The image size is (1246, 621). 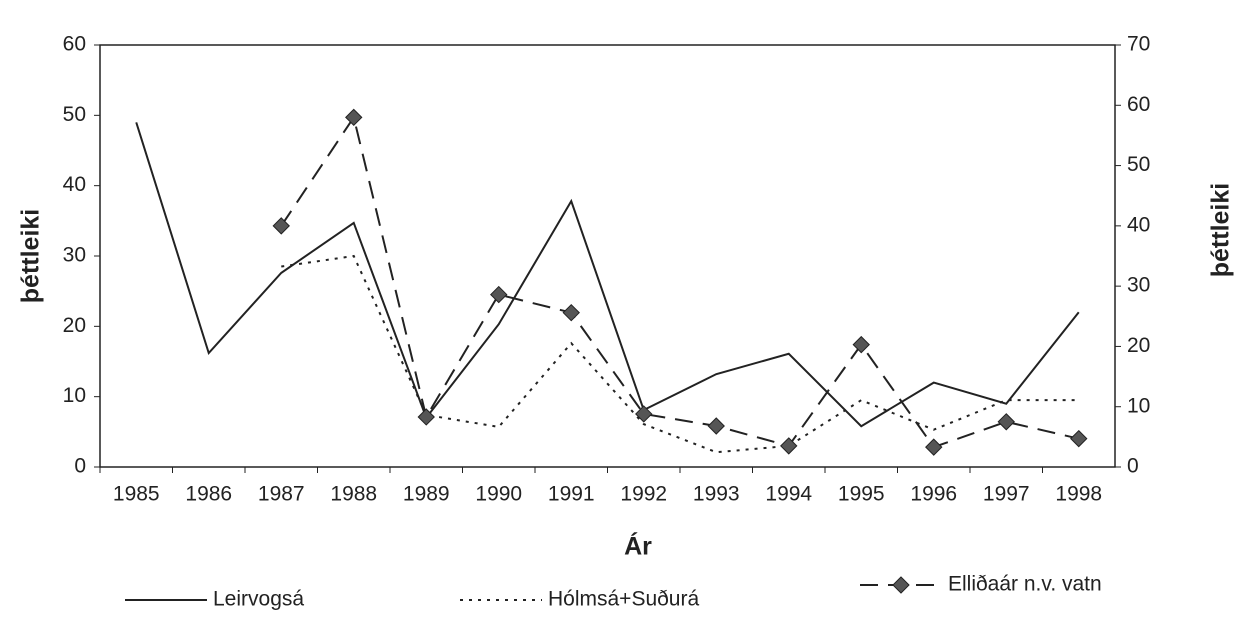 What do you see at coordinates (1138, 224) in the screenshot?
I see `y2-tick-label: 40` at bounding box center [1138, 224].